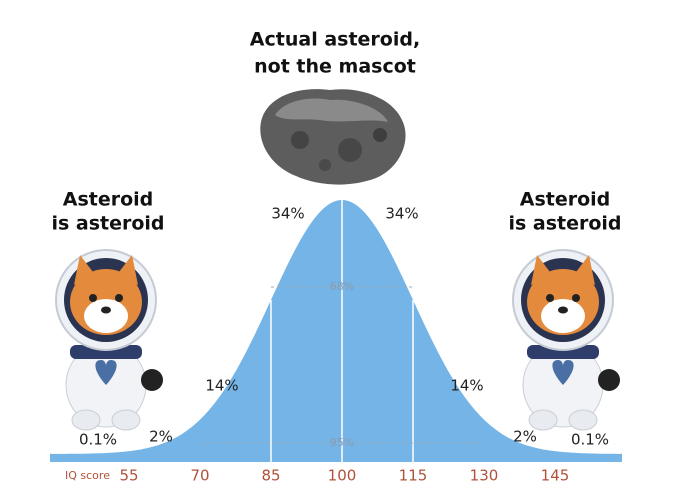 This screenshot has height=502, width=679. Describe the element at coordinates (342, 442) in the screenshot. I see `band-label: 95%` at that location.